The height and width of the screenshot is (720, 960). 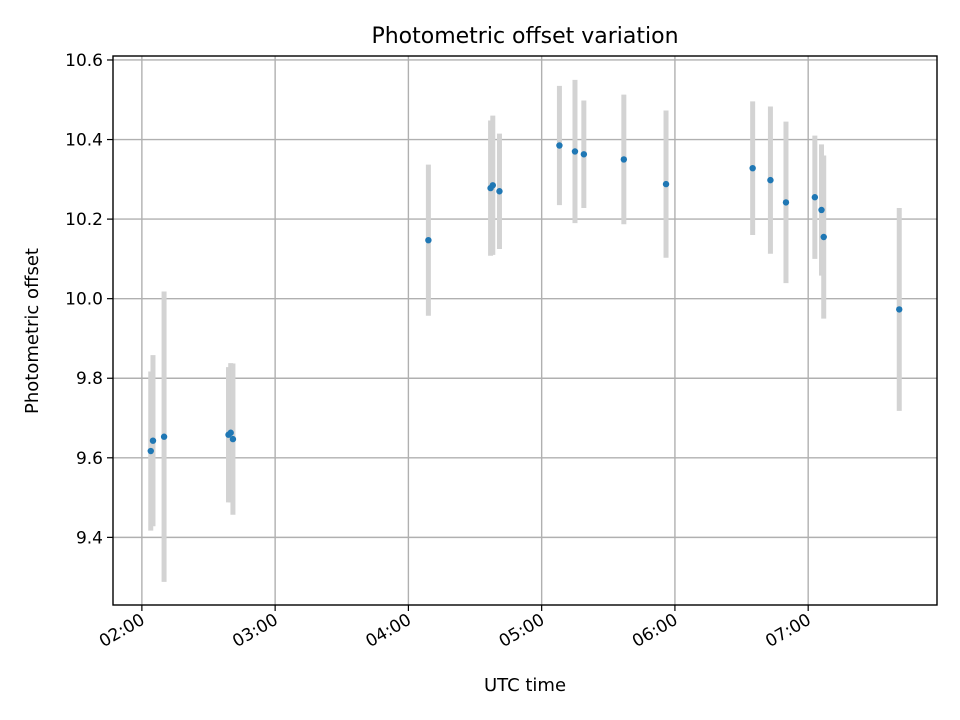 I want to click on y-axis-label: Photometric offset, so click(x=32, y=331).